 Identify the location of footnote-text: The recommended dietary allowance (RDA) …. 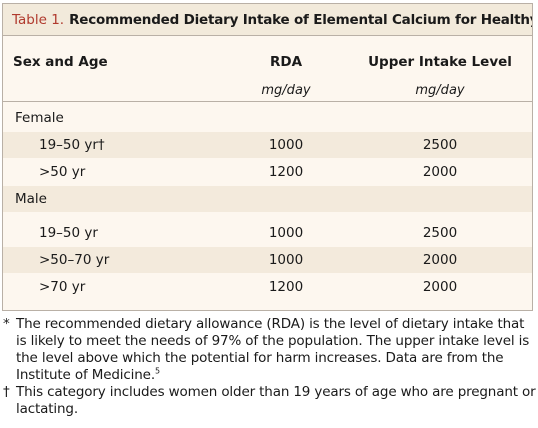
(273, 349).